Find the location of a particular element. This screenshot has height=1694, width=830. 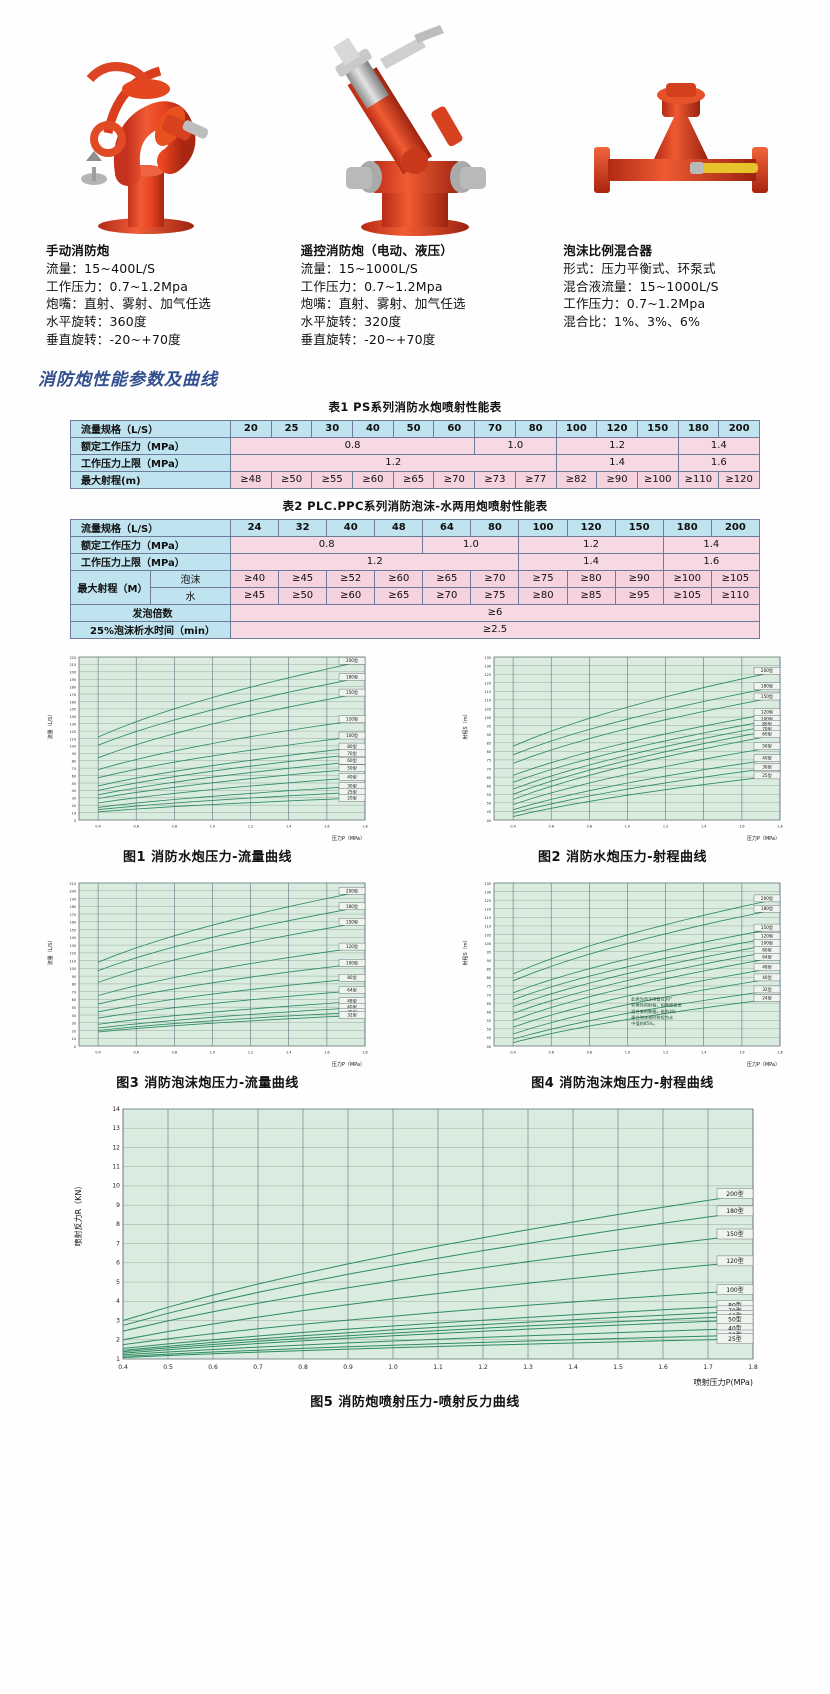

upper-pressure-cell: 1.6 is located at coordinates (711, 561).